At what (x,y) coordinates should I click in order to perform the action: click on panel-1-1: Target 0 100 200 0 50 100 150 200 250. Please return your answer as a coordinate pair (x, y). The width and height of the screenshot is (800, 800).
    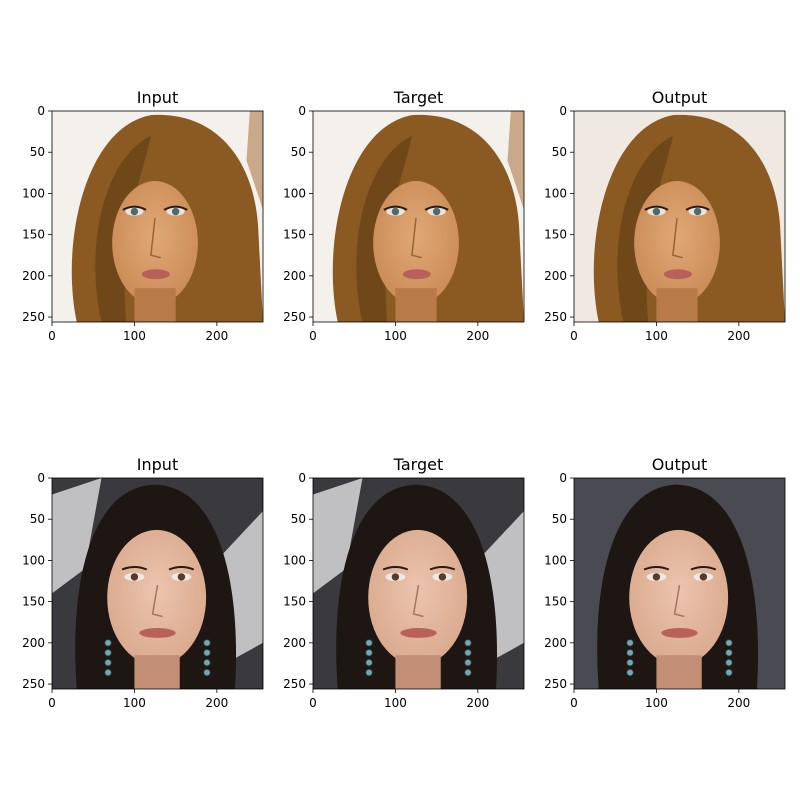
    Looking at the image, I should click on (404, 582).